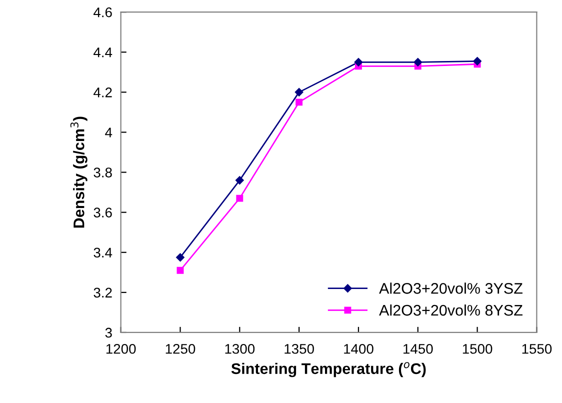 Image resolution: width=562 pixels, height=403 pixels. What do you see at coordinates (328, 370) in the screenshot?
I see `x-axis-title: Sintering Temperature ($^{o}$C)` at bounding box center [328, 370].